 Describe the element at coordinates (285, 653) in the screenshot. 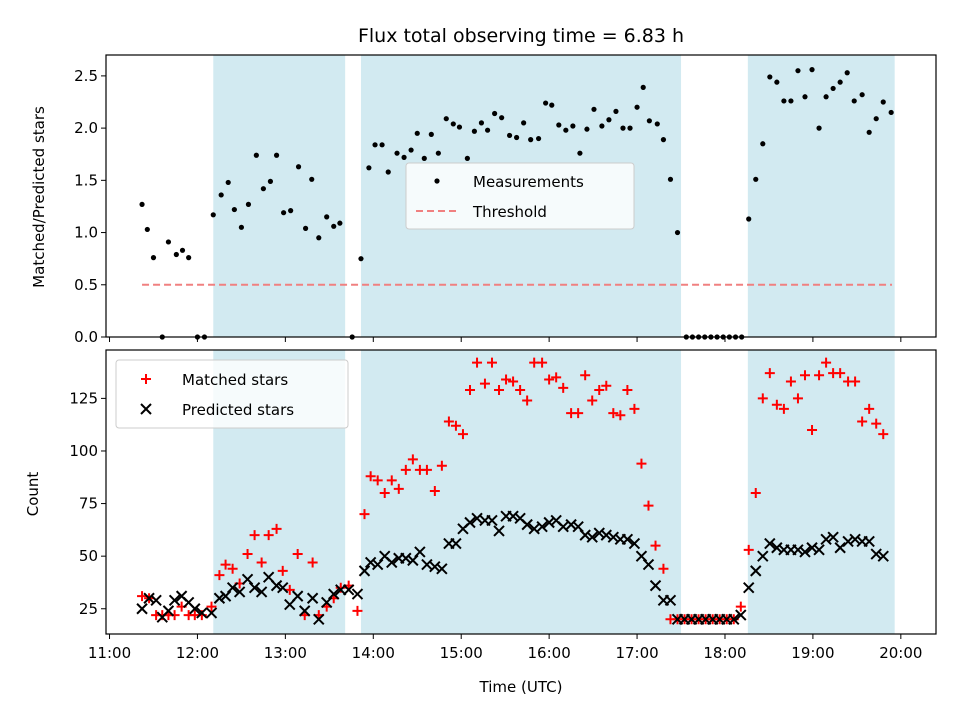

I see `x-tick-label: 13:00` at that location.